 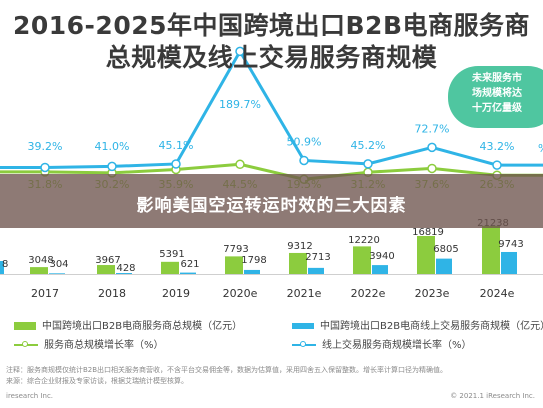 I want to click on bar-value-label-online: 2713, so click(x=317, y=257).